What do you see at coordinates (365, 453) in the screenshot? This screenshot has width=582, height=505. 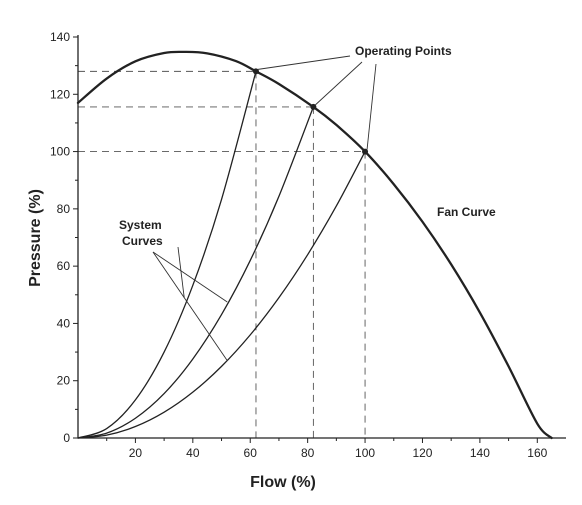 I see `x-tick-label: 100` at bounding box center [365, 453].